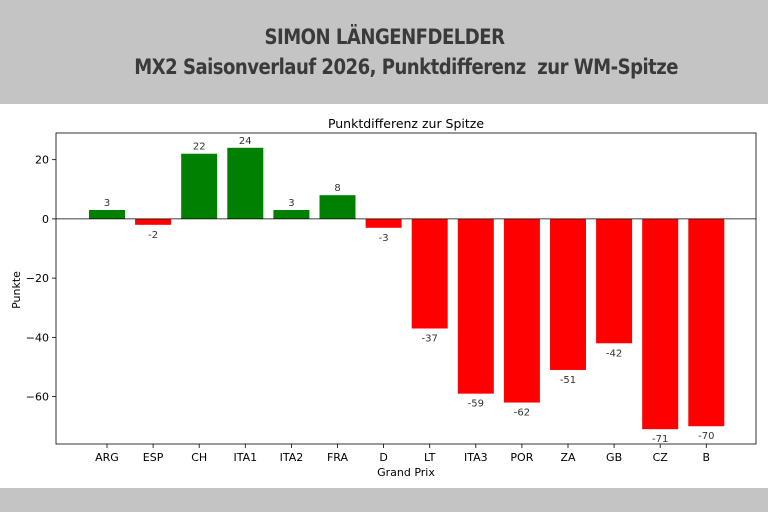 This screenshot has height=512, width=768. Describe the element at coordinates (245, 457) in the screenshot. I see `x-tick-label: ITA1` at that location.